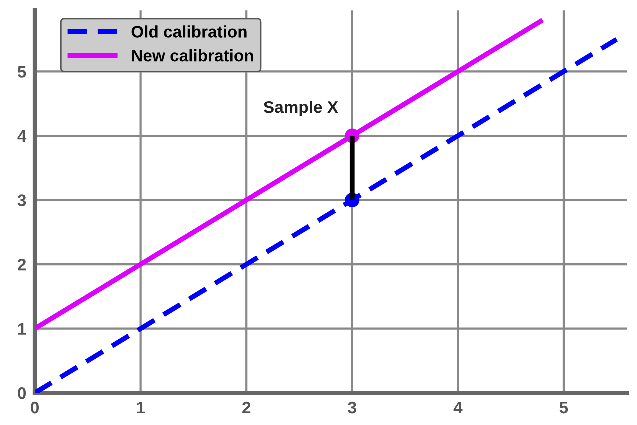 The image size is (637, 425). What do you see at coordinates (22, 394) in the screenshot?
I see `y-tick-label: 0` at bounding box center [22, 394].